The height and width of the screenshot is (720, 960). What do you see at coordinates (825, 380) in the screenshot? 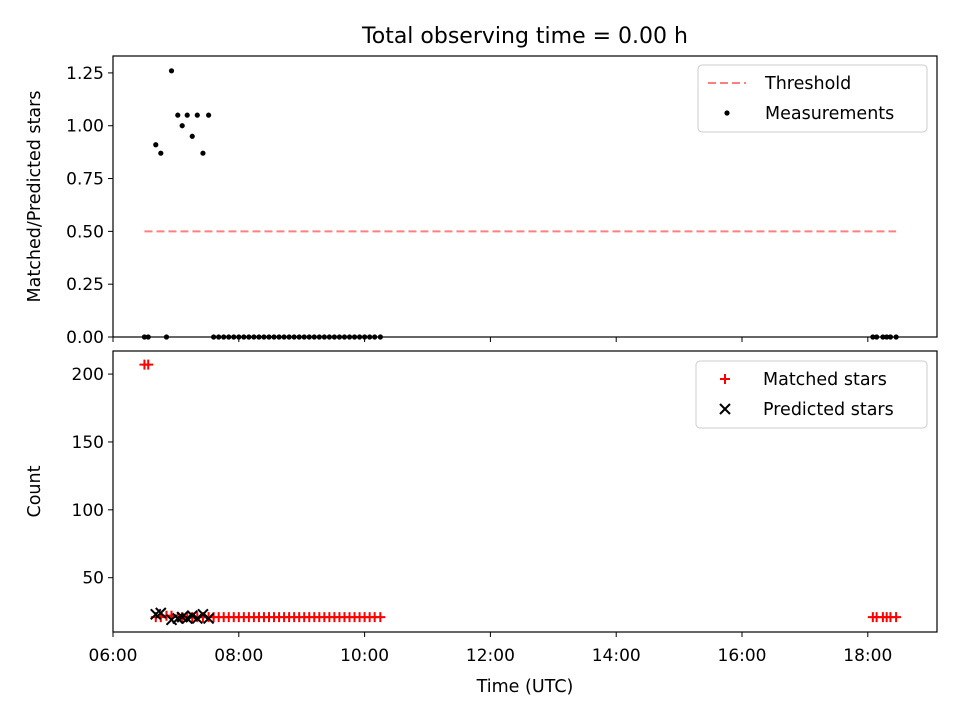
I see `legend-label: Matched stars` at bounding box center [825, 380].